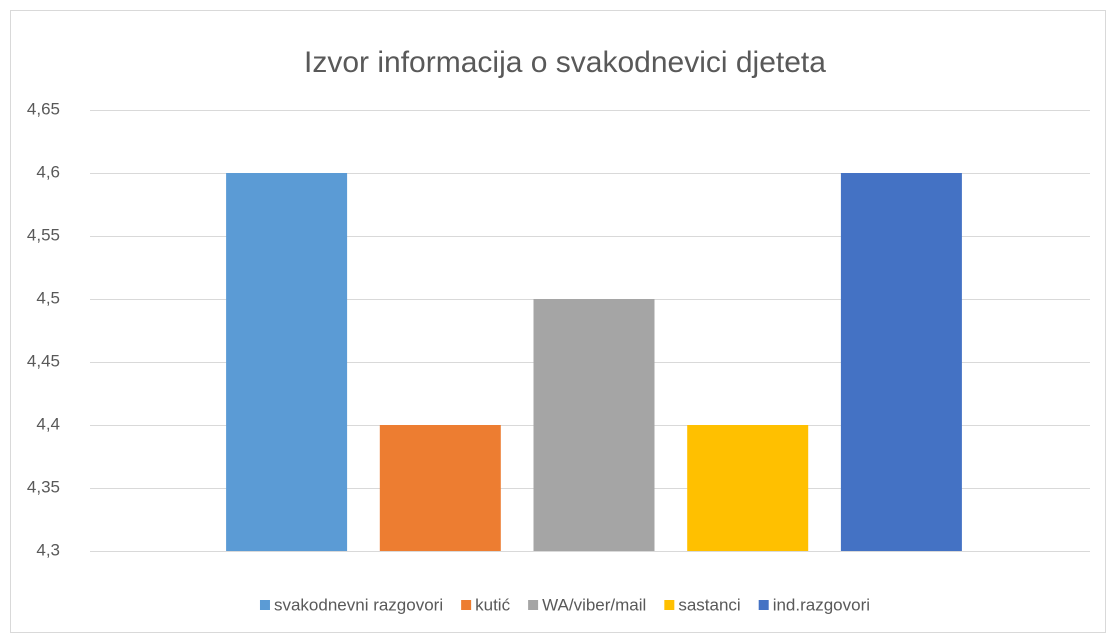 This screenshot has width=1108, height=634. I want to click on legend-label: kutić, so click(492, 604).